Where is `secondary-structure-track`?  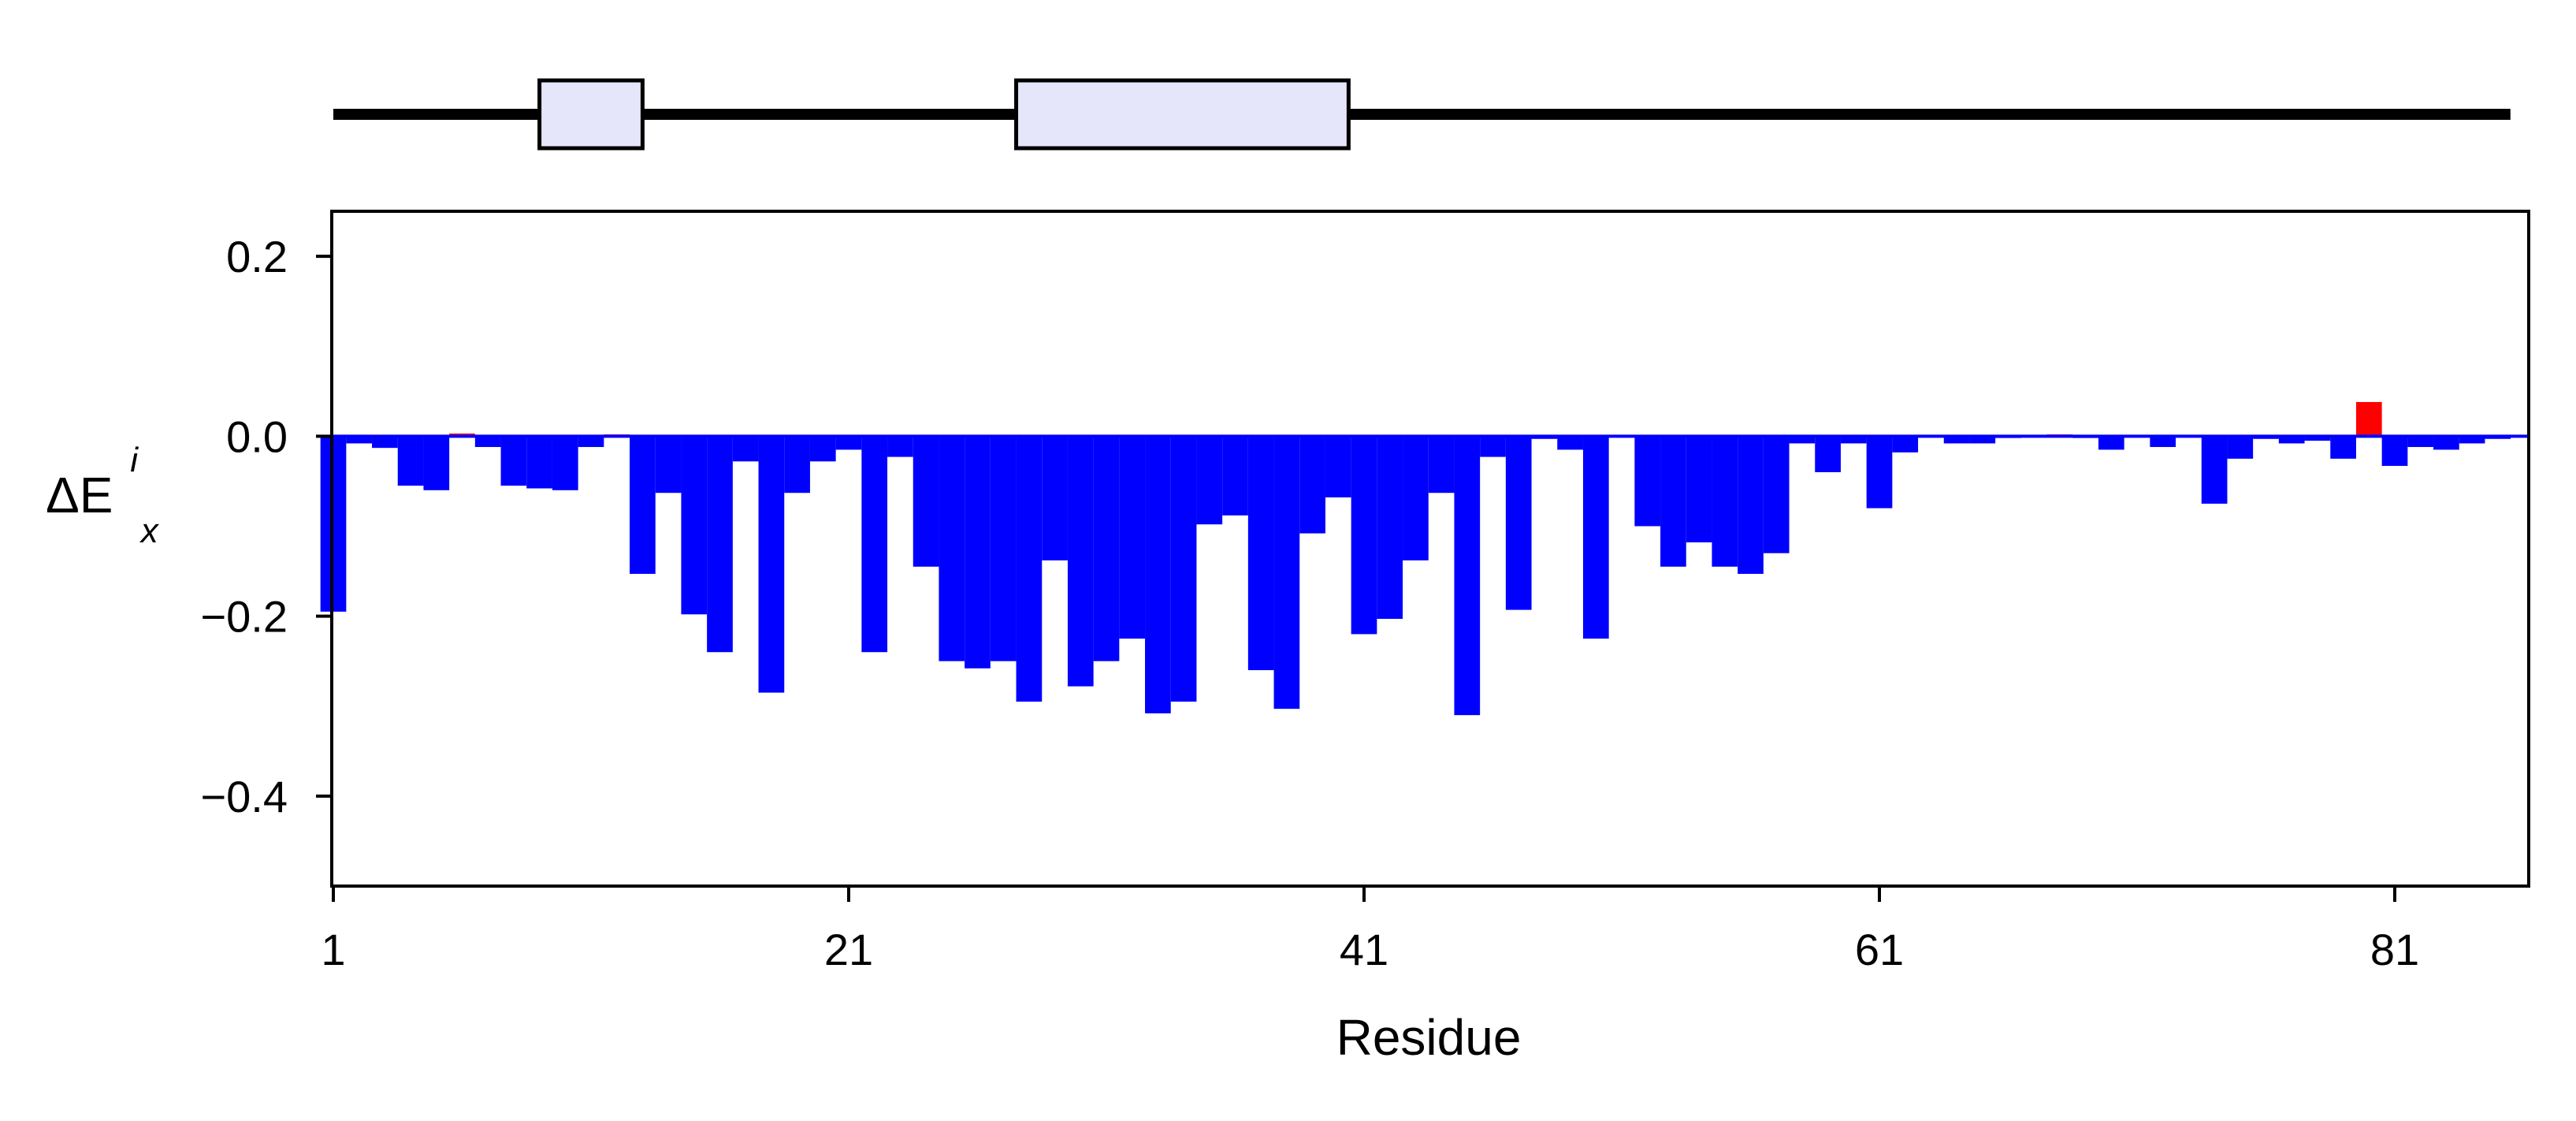
secondary-structure-track is located at coordinates (1422, 114).